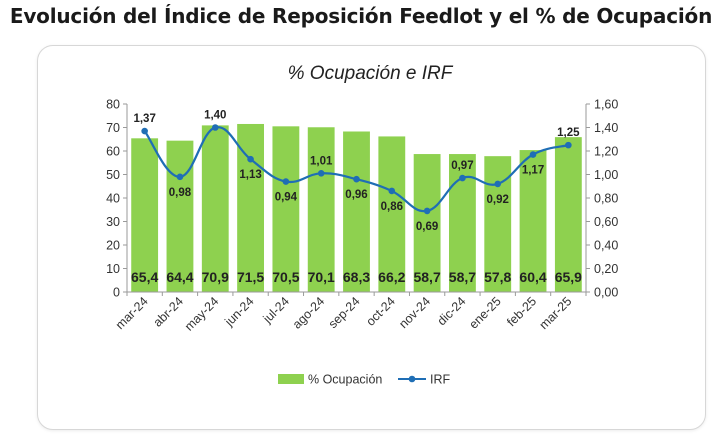 This screenshot has width=722, height=438. What do you see at coordinates (427, 227) in the screenshot?
I see `irf-data-label: 0,69` at bounding box center [427, 227].